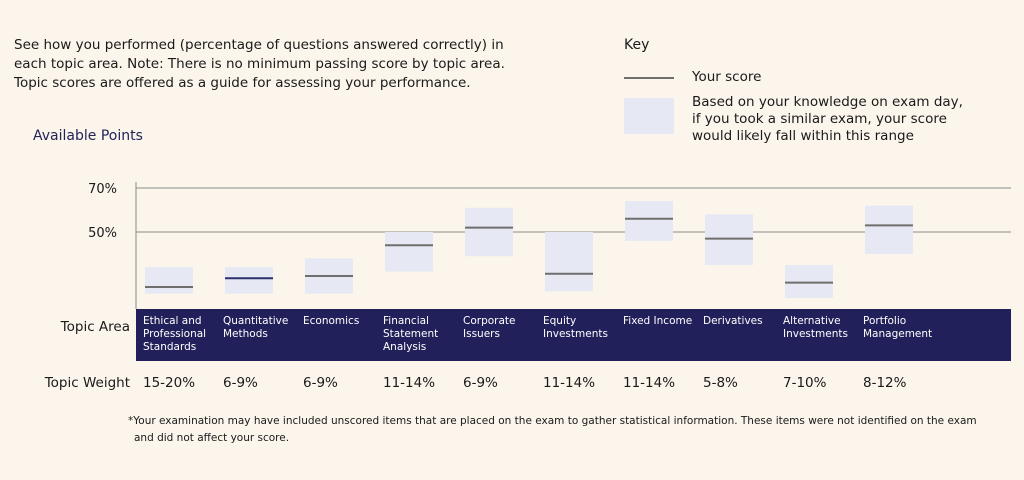 This screenshot has width=1024, height=480. What do you see at coordinates (658, 321) in the screenshot?
I see `topic-name-line: Fixed Income` at bounding box center [658, 321].